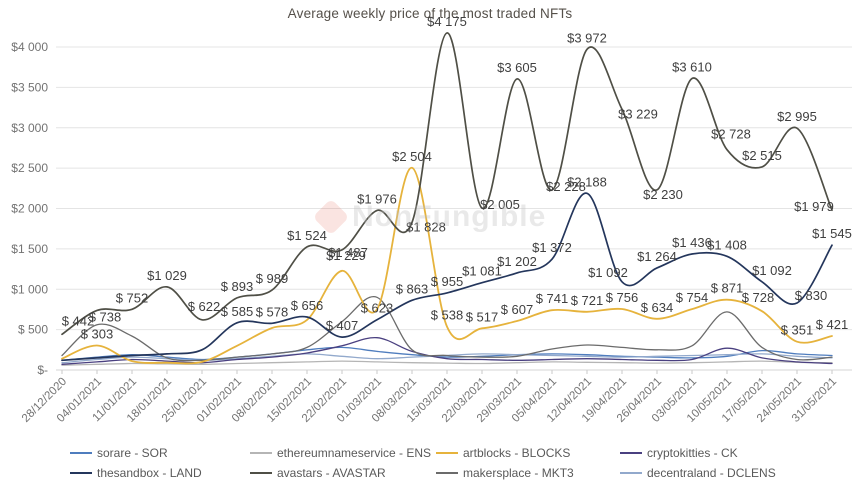 This screenshot has width=860, height=484. I want to click on legend-item-cryptokitties: cryptokitties - CK, so click(679, 453).